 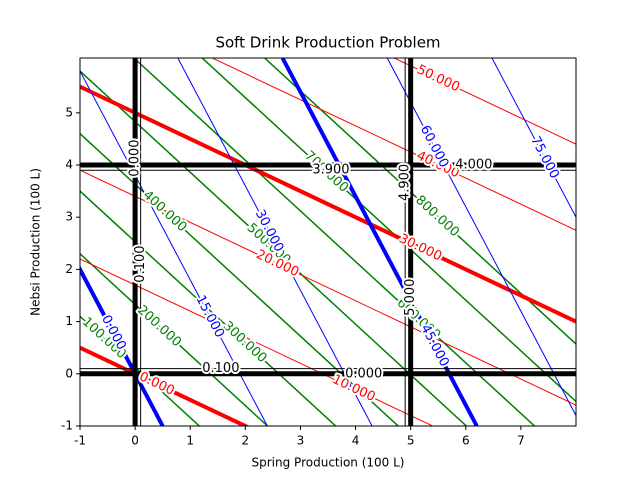 What do you see at coordinates (69, 373) in the screenshot?
I see `y-tick-label: 0` at bounding box center [69, 373].